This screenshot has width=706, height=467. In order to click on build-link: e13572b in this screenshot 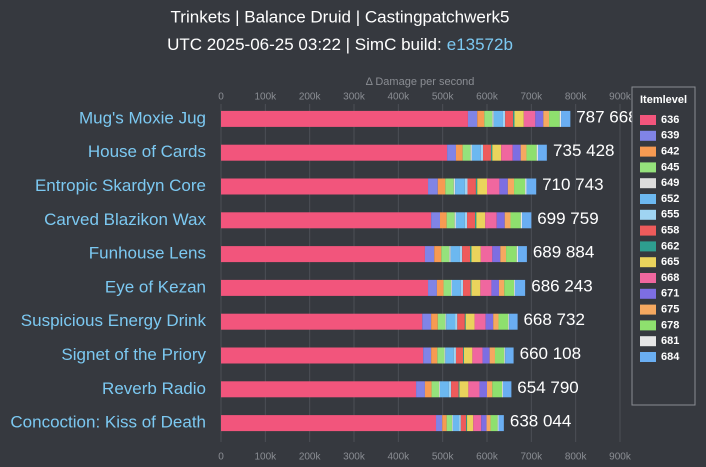, I will do `click(480, 44)`.